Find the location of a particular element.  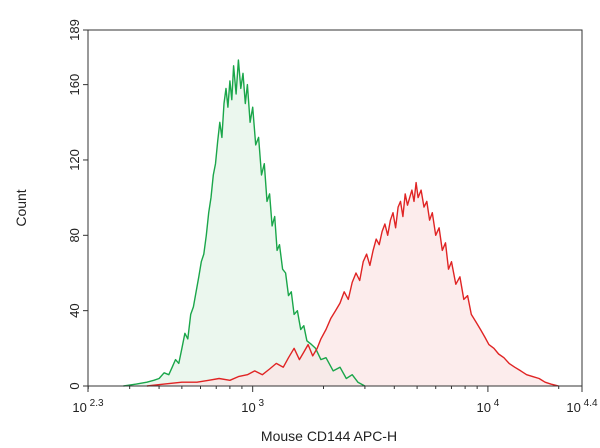

x-axis-label: Mouse CD144 APC-H is located at coordinates (329, 436).